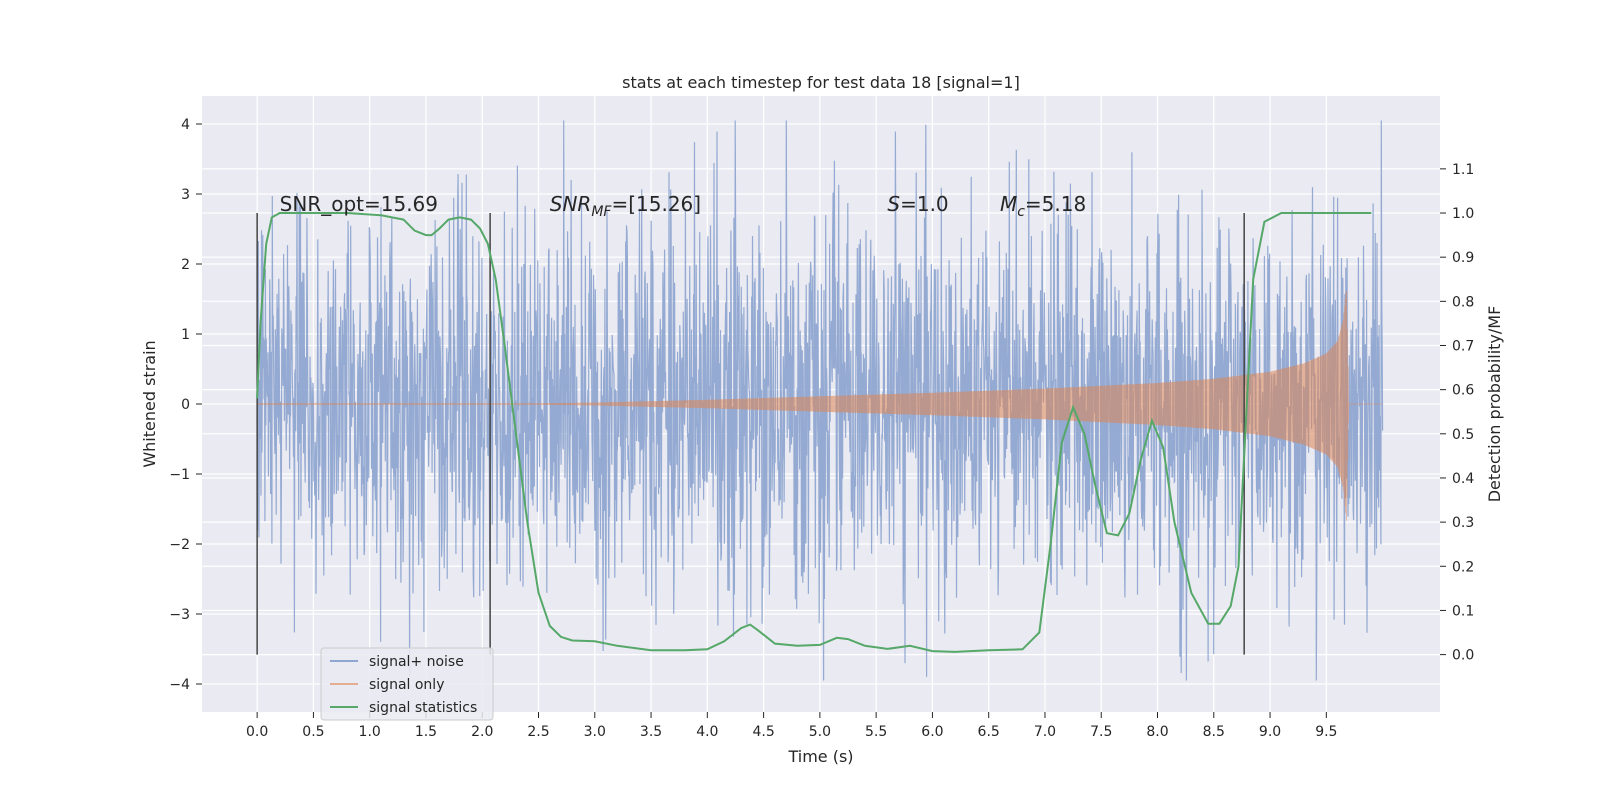  I want to click on x-tick-label-12: 6.0, so click(932, 732).